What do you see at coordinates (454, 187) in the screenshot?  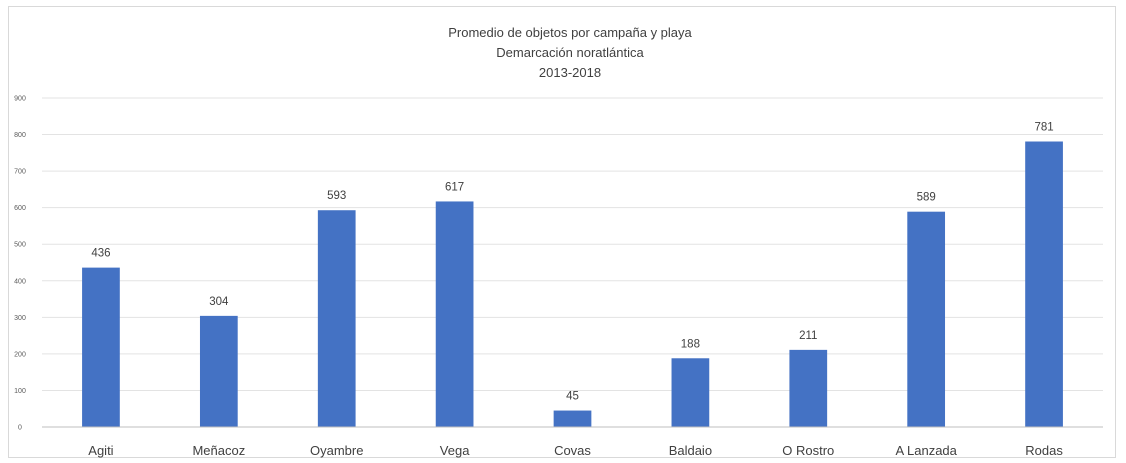 I see `data-label-4: 617` at bounding box center [454, 187].